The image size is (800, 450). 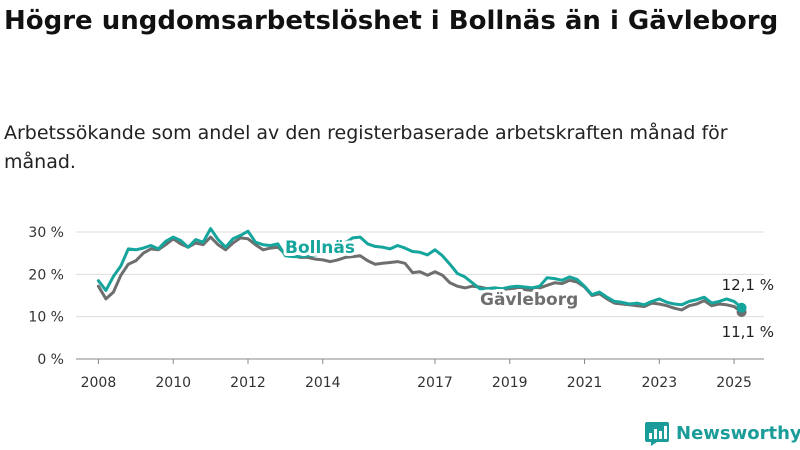 I want to click on series-endpoint-bollnas, so click(x=741, y=307).